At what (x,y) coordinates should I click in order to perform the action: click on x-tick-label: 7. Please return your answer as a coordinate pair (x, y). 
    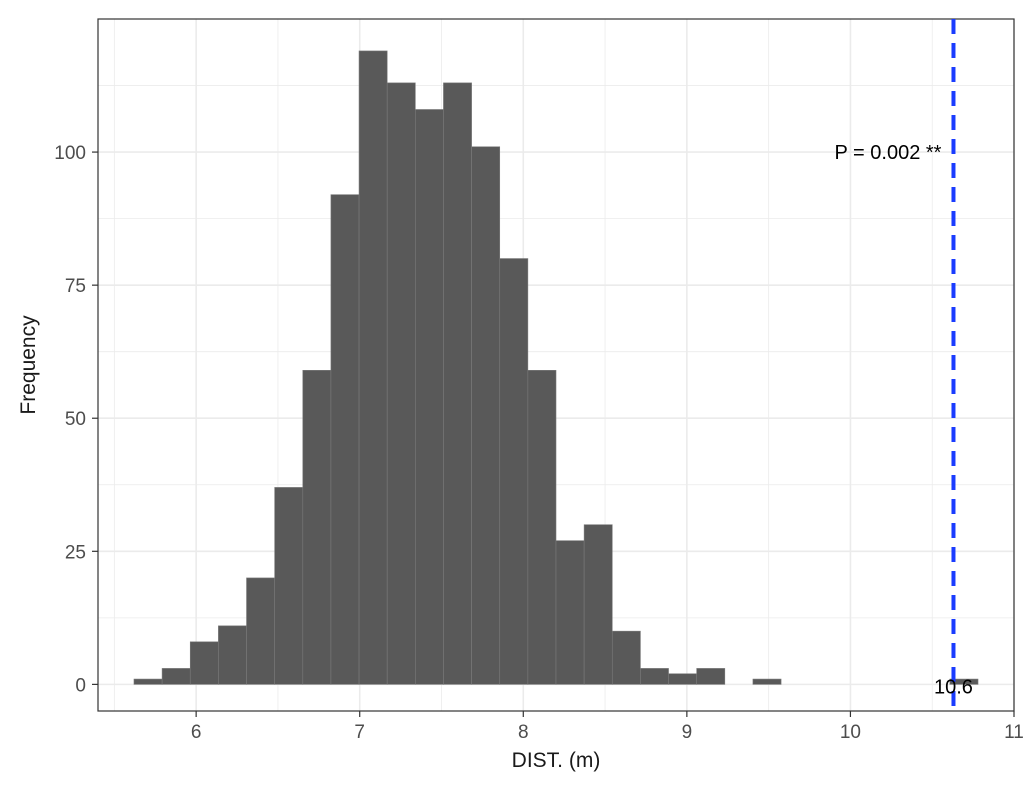
    Looking at the image, I should click on (359, 732).